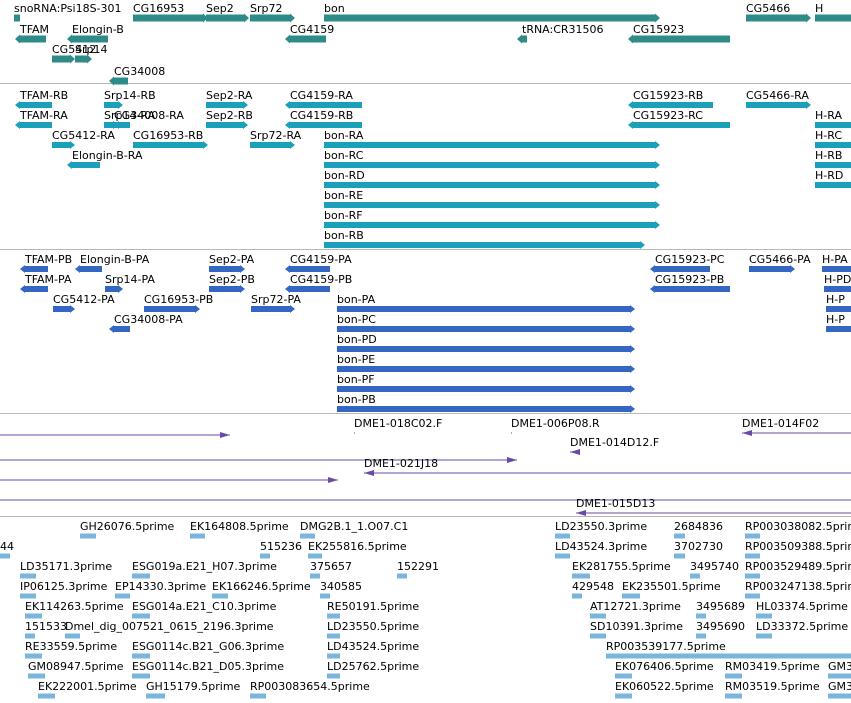 The height and width of the screenshot is (703, 851). I want to click on feature-label: Srp14-RB, so click(130, 95).